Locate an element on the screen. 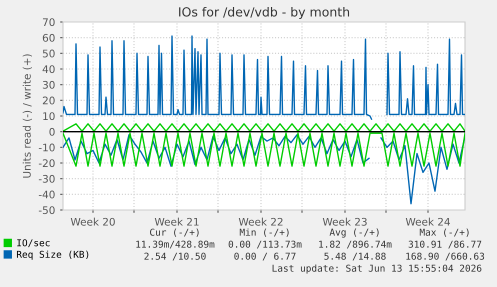  x-tick-label: Week 24 is located at coordinates (428, 222).